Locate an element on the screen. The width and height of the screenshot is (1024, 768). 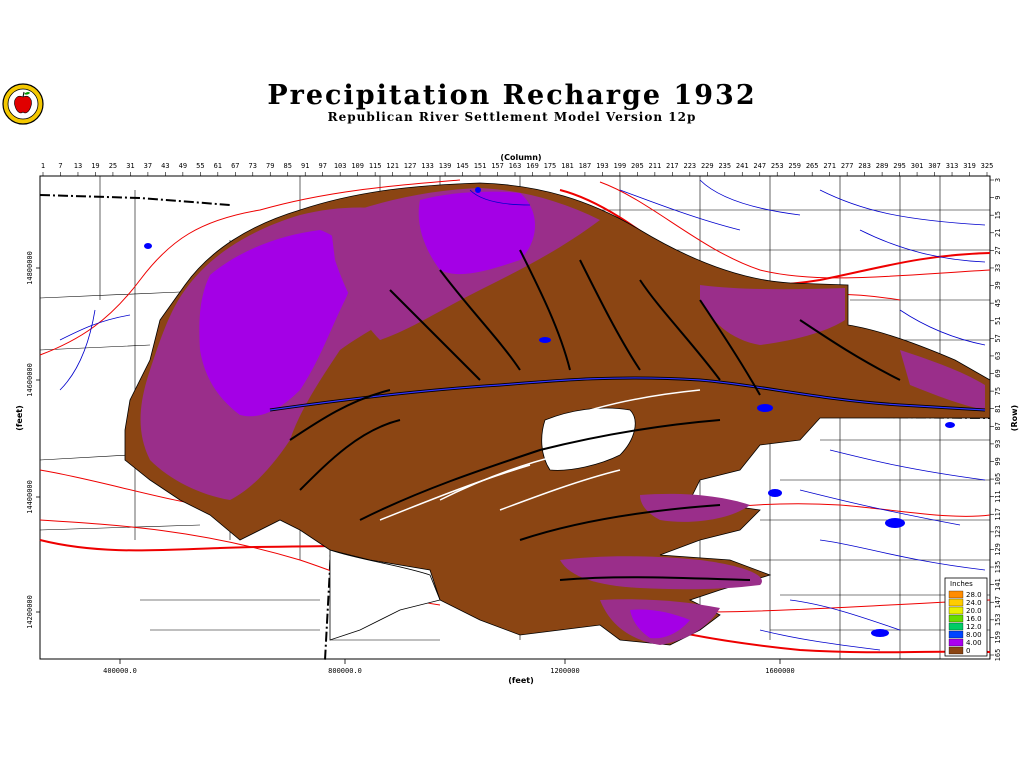
row-tick-label: 63 is located at coordinates (998, 356).